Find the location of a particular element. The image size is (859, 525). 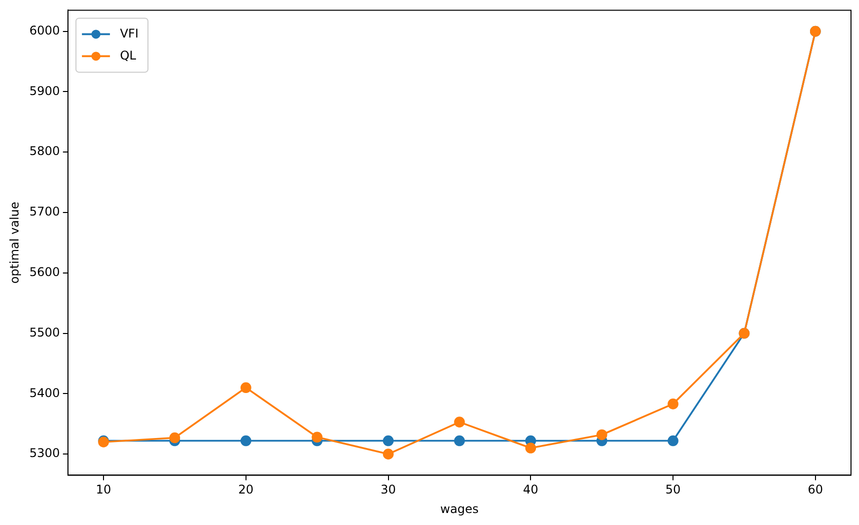

y-tick-label: 5900 is located at coordinates (44, 91).